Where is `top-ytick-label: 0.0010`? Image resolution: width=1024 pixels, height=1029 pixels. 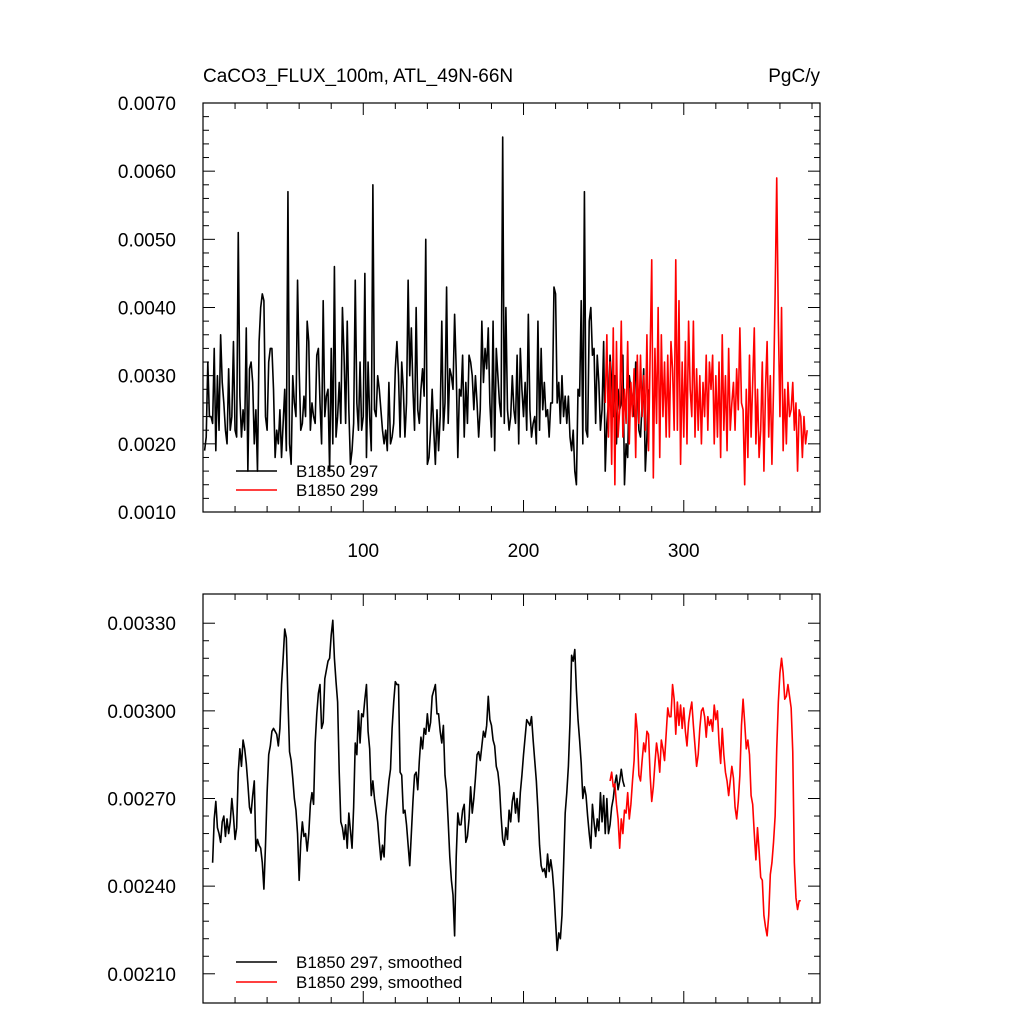
top-ytick-label: 0.0010 is located at coordinates (147, 513).